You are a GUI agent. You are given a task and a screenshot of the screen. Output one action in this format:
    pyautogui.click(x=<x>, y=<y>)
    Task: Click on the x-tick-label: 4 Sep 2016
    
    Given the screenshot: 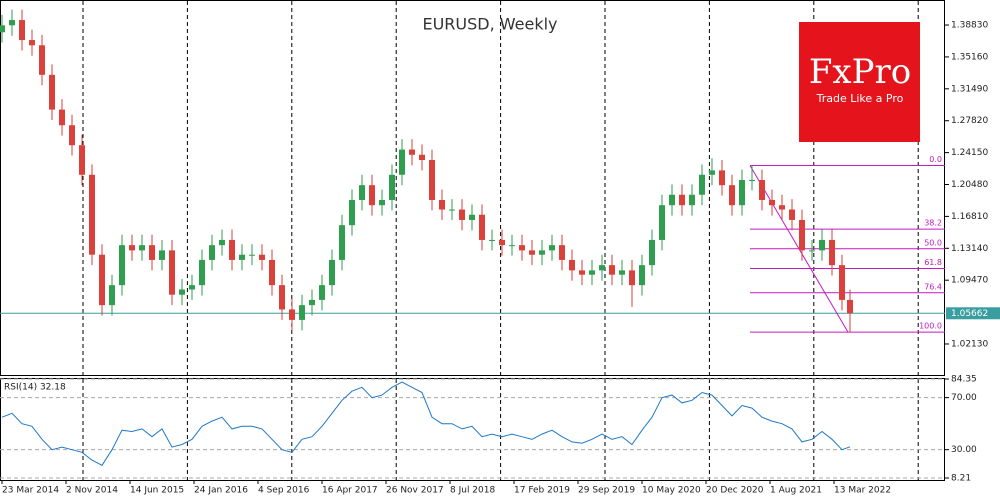 What is the action you would take?
    pyautogui.click(x=284, y=491)
    